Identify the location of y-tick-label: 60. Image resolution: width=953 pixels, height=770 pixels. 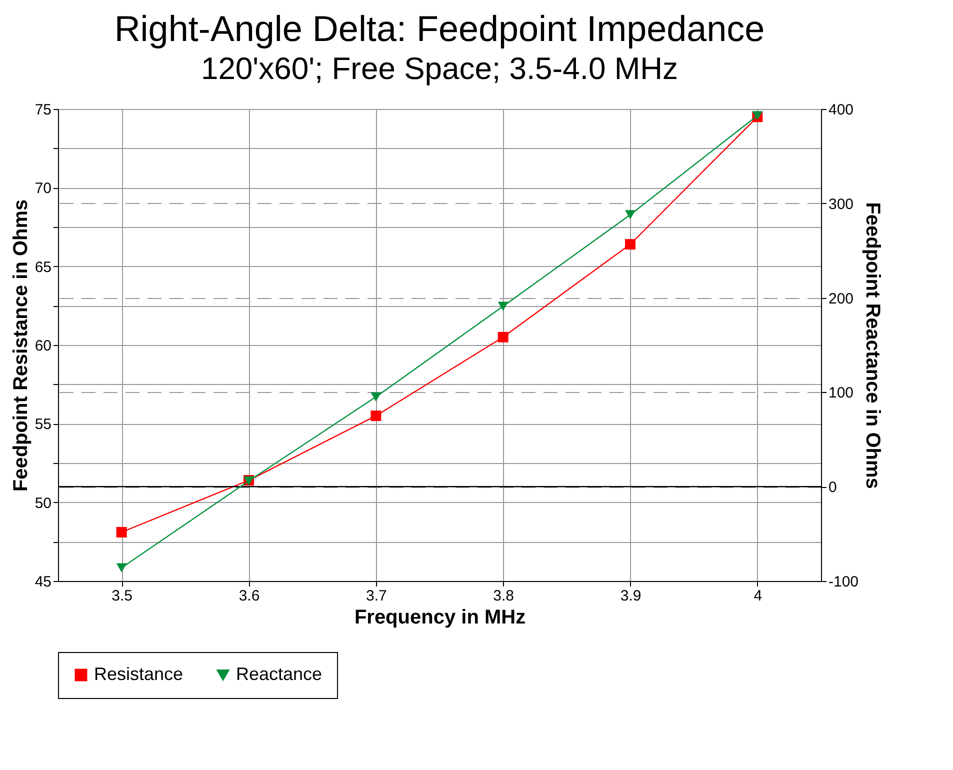
(43, 346).